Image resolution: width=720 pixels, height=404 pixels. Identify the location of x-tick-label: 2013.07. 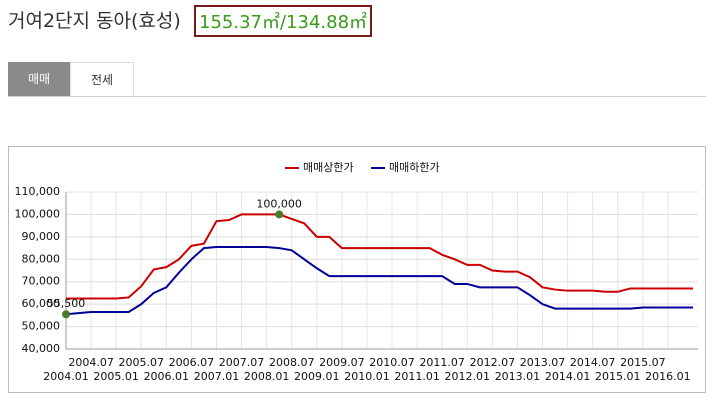
(543, 362).